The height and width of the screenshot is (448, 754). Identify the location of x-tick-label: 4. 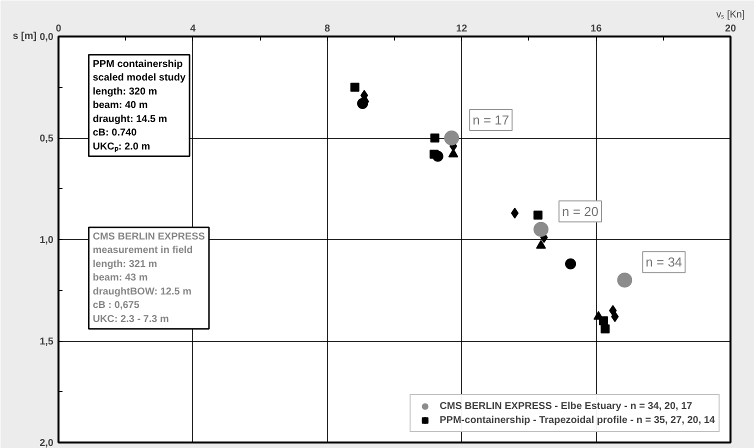
(193, 29).